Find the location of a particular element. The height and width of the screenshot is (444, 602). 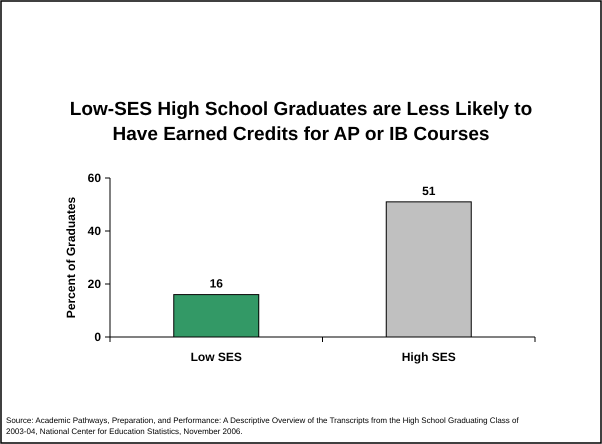

x-tick-label: High SES is located at coordinates (429, 357).